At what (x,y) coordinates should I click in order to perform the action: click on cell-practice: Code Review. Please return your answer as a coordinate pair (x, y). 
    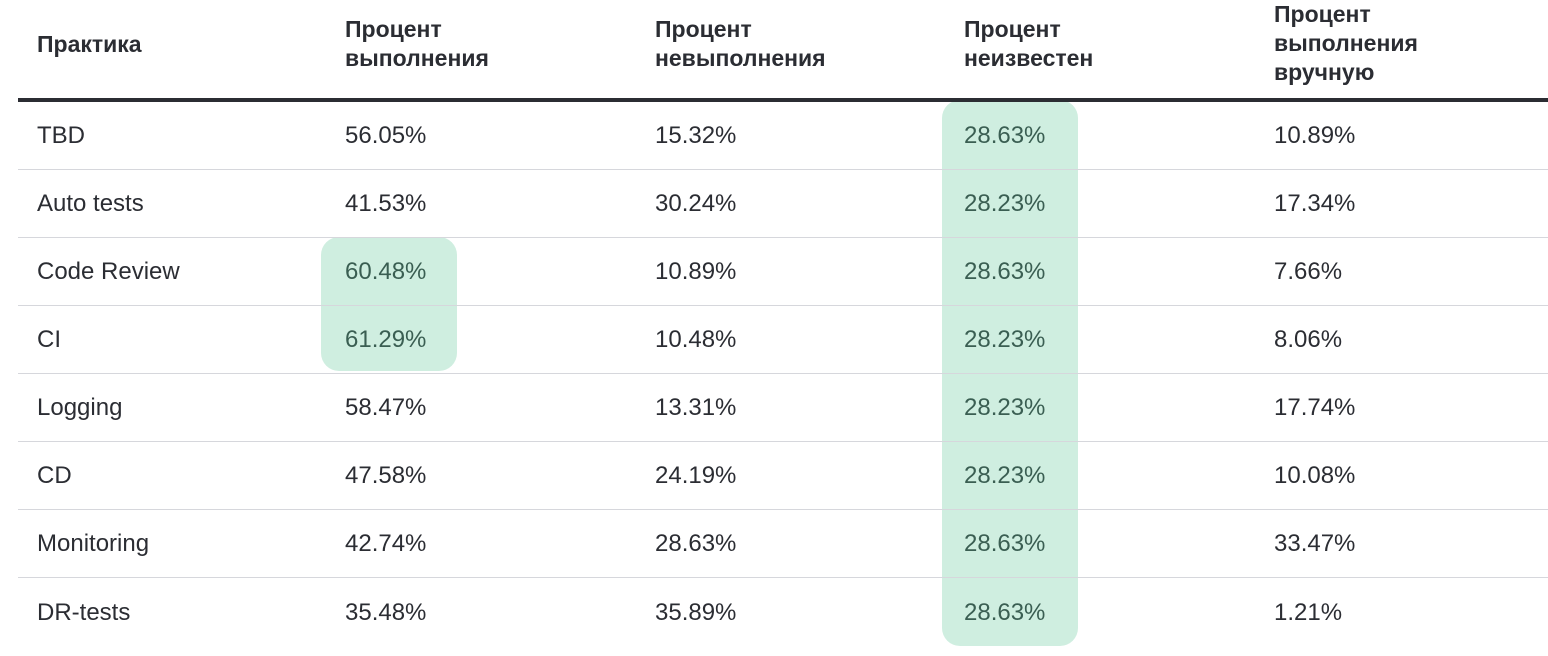
    Looking at the image, I should click on (108, 271).